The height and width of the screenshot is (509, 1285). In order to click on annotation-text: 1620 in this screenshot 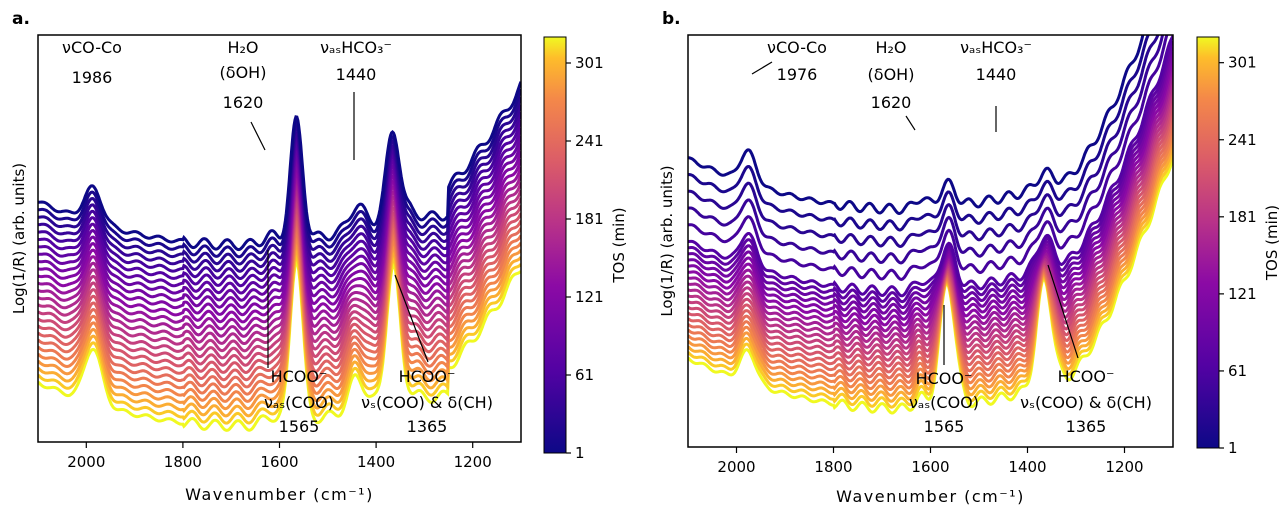, I will do `click(891, 102)`.